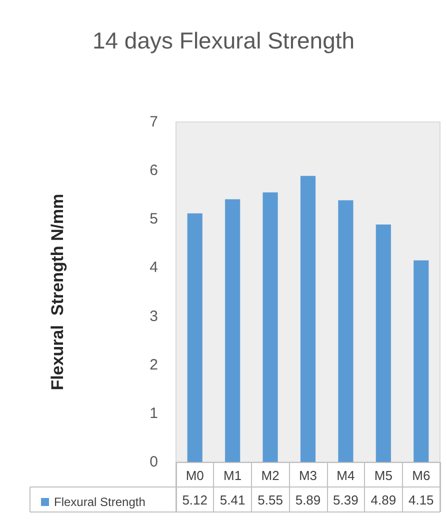  I want to click on chart-title: 14 days Flexural Strength, so click(223, 41).